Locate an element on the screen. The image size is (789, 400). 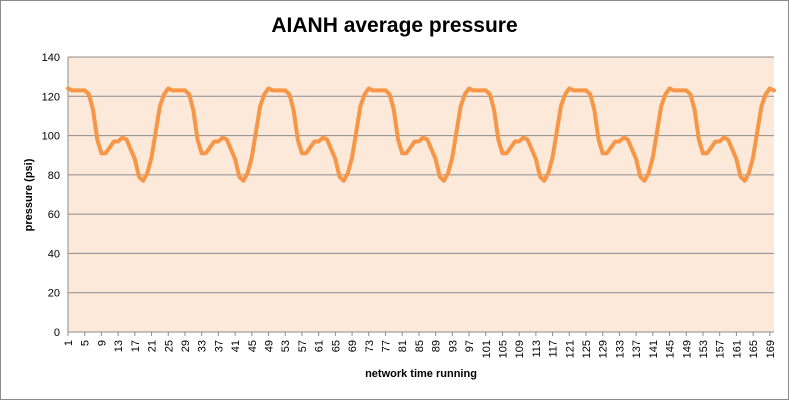
x-tick-label: 133 is located at coordinates (620, 349).